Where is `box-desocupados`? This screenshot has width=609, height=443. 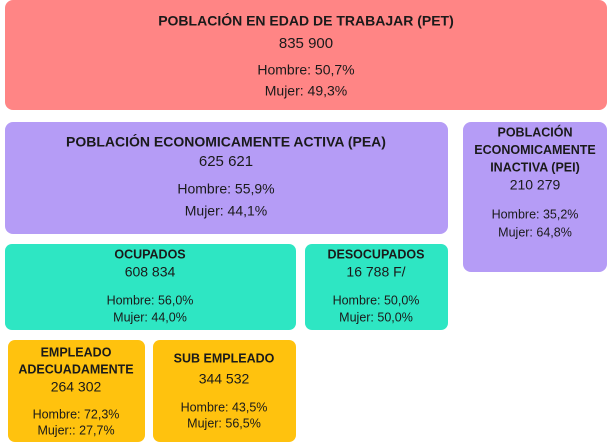 box-desocupados is located at coordinates (376, 287).